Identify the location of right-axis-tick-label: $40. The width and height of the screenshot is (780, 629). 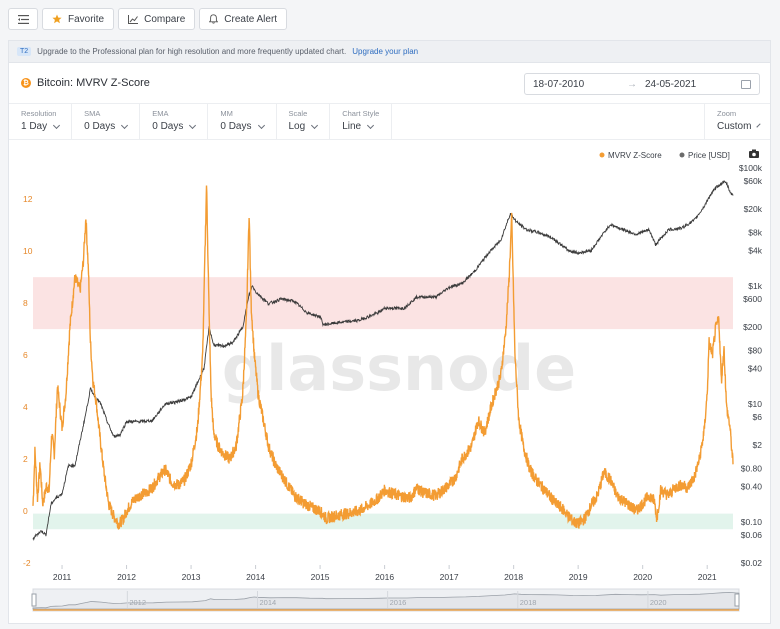
(755, 368).